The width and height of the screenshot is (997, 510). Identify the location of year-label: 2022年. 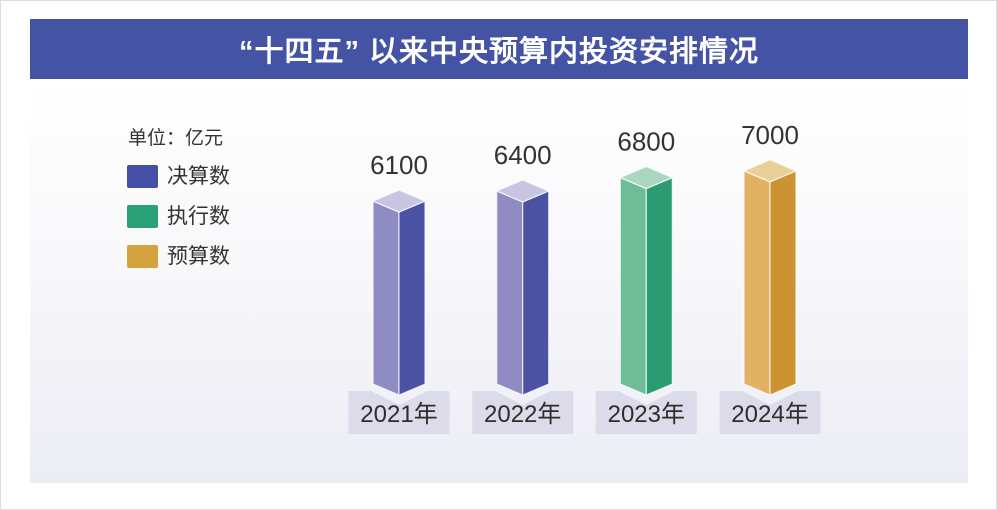
(522, 414).